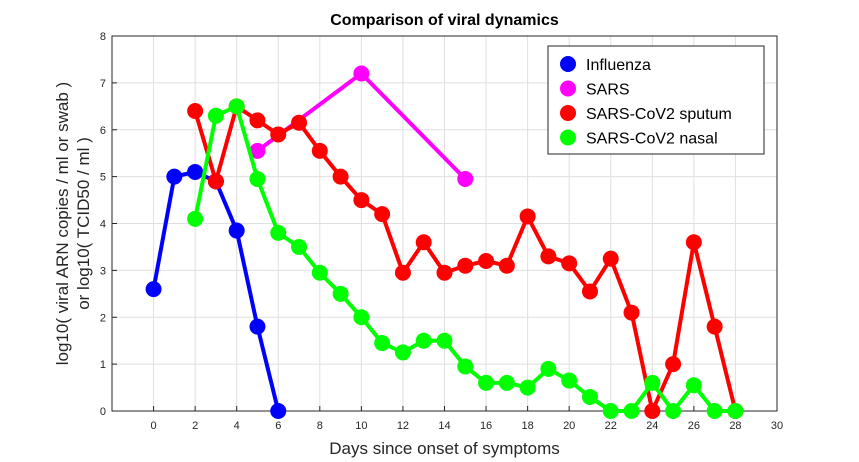  What do you see at coordinates (195, 426) in the screenshot?
I see `x-tick-label: 2` at bounding box center [195, 426].